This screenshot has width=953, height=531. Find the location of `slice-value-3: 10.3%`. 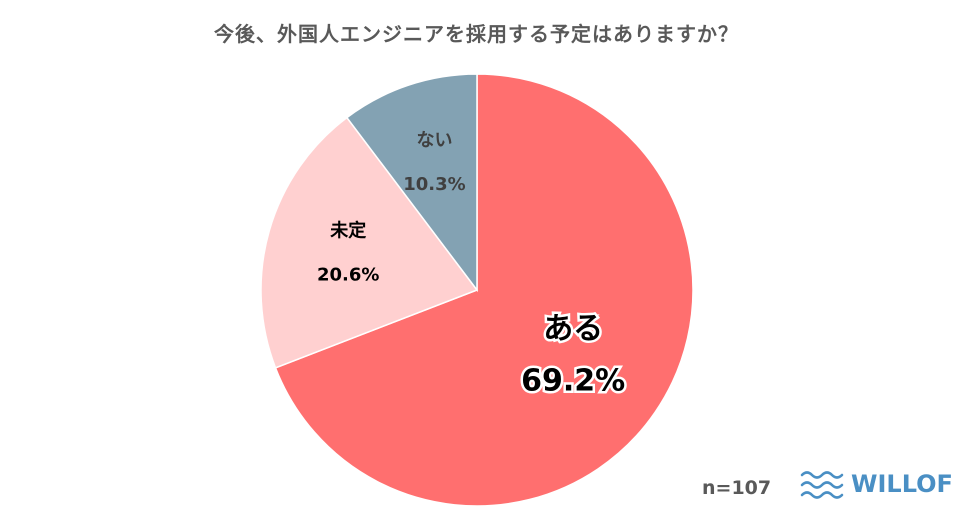

slice-value-3: 10.3% is located at coordinates (434, 184).